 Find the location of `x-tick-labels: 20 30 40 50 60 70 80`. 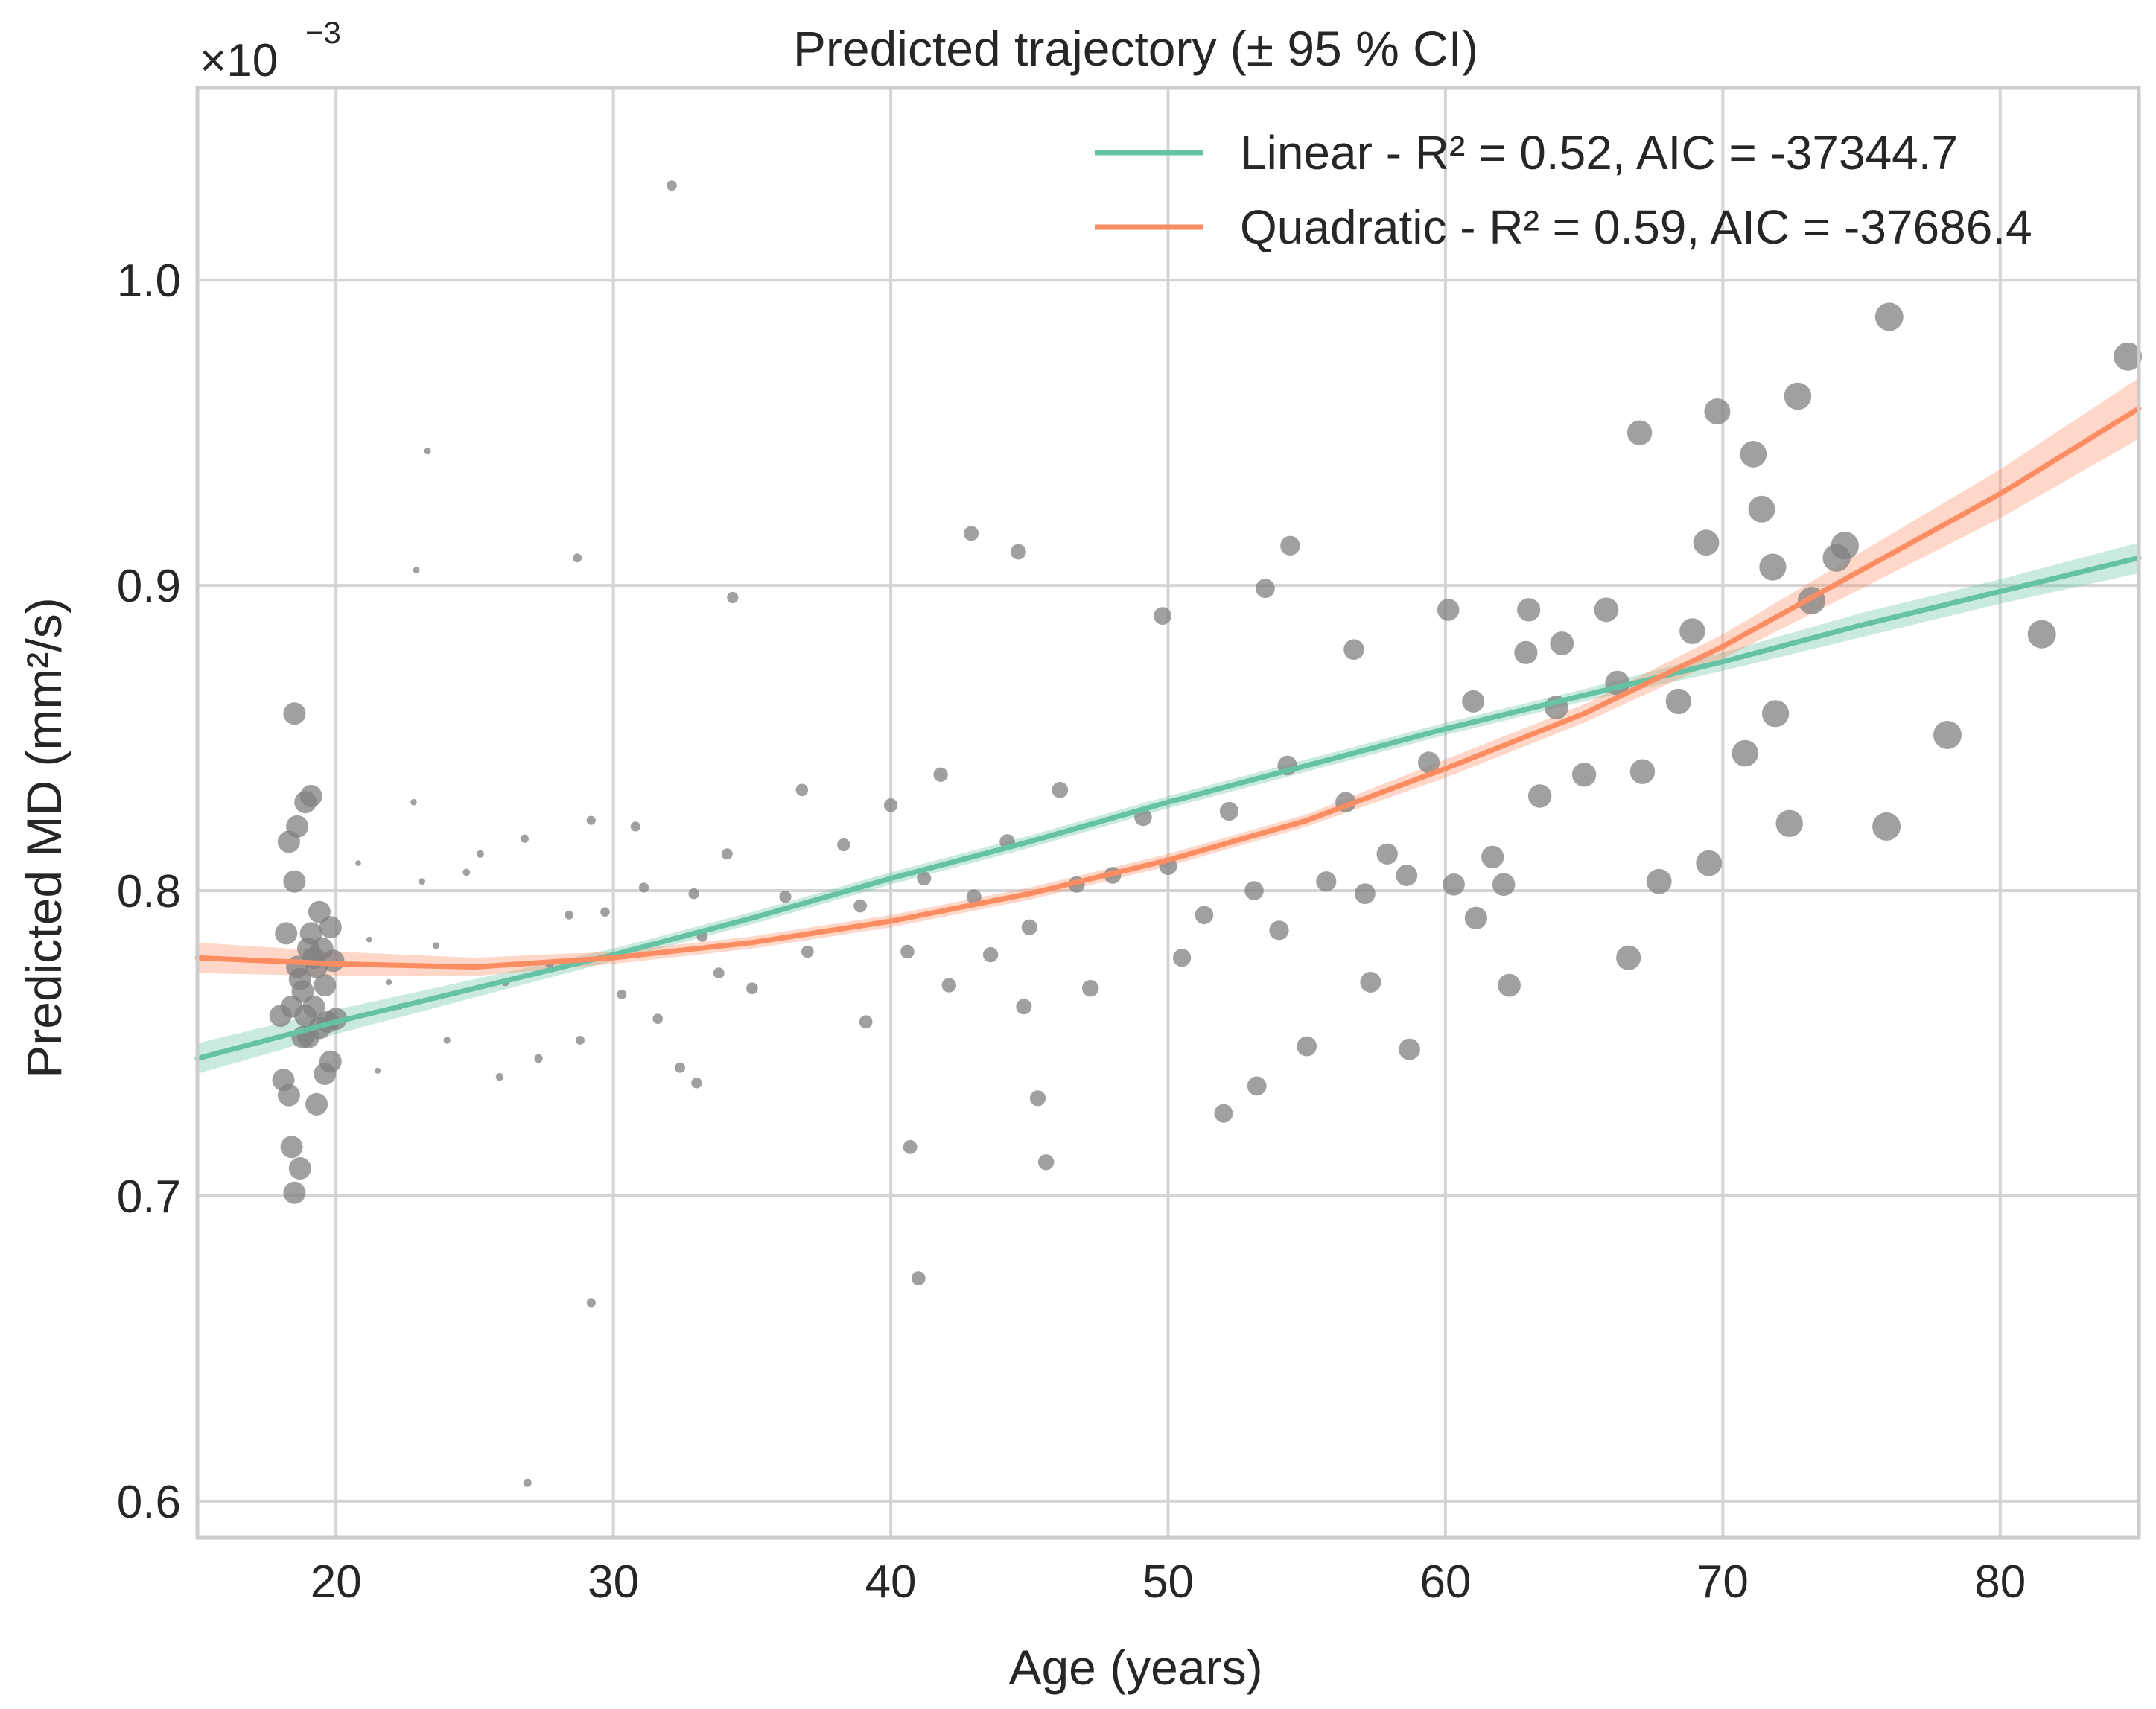

x-tick-labels: 20 30 40 50 60 70 80 is located at coordinates (1169, 1582).